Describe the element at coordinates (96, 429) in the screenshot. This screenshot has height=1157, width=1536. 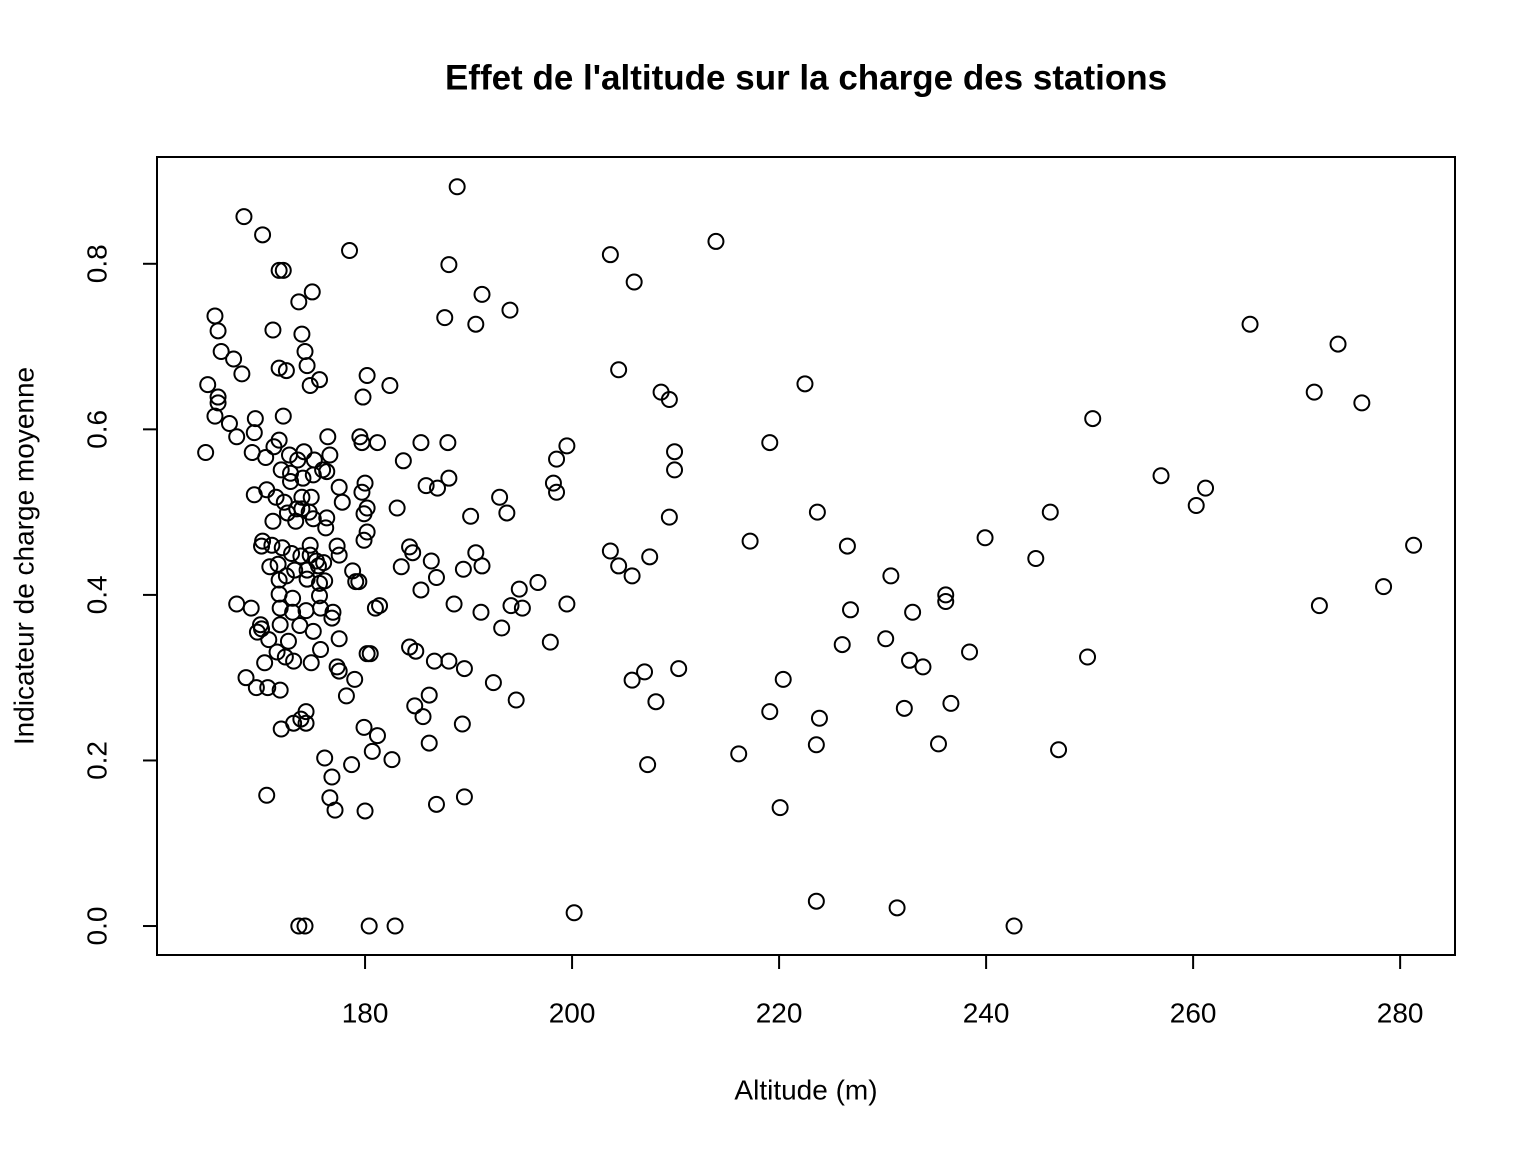
I see `y-tick-label: 0.6` at that location.